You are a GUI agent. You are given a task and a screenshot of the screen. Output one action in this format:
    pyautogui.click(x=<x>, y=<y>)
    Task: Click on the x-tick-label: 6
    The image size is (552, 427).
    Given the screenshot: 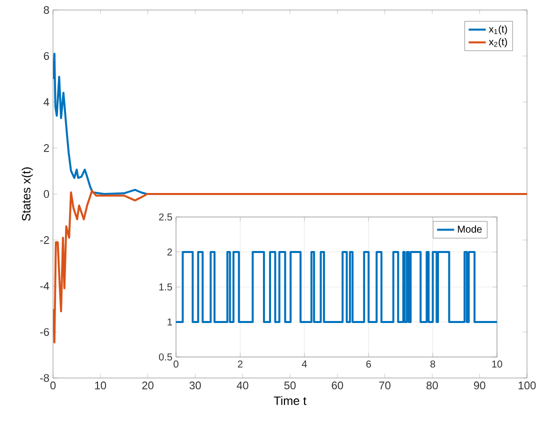 What is the action you would take?
    pyautogui.click(x=368, y=364)
    